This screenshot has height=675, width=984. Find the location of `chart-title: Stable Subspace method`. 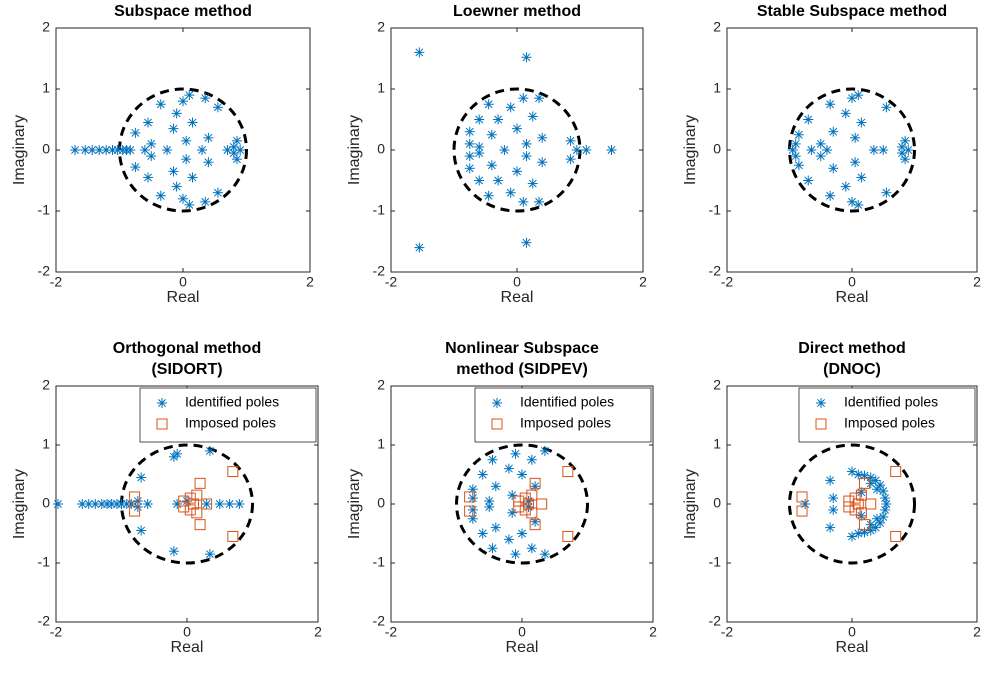

chart-title: Stable Subspace method is located at coordinates (852, 11).